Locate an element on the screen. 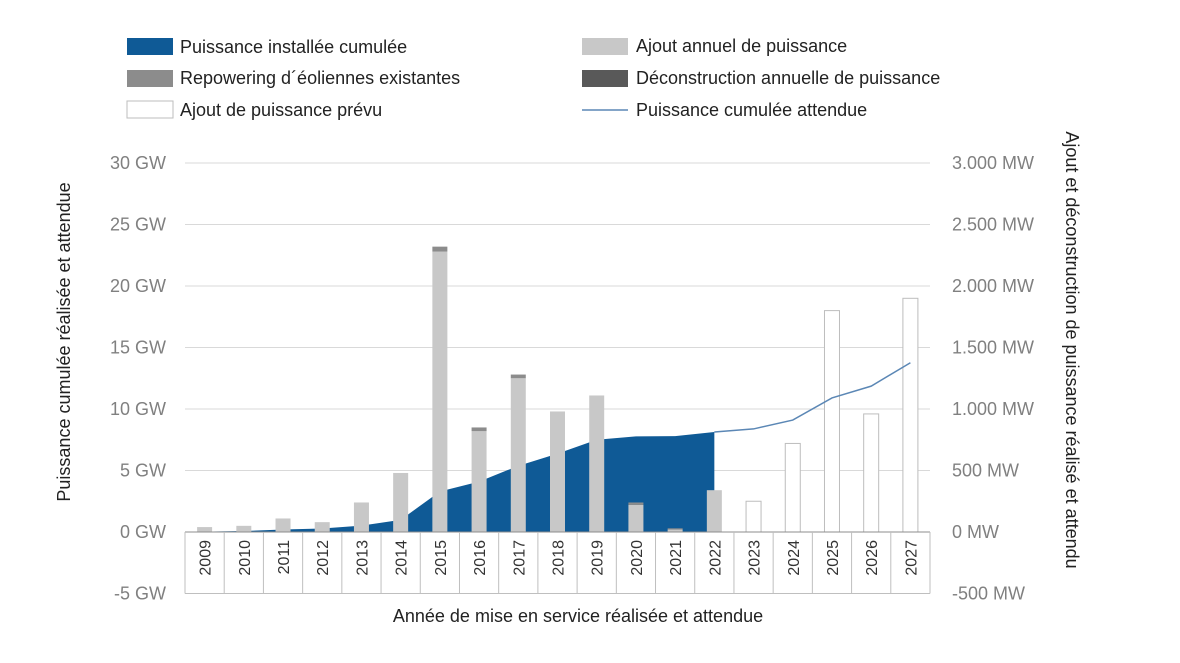 The height and width of the screenshot is (663, 1180). x-tick-label: 2014 is located at coordinates (402, 558).